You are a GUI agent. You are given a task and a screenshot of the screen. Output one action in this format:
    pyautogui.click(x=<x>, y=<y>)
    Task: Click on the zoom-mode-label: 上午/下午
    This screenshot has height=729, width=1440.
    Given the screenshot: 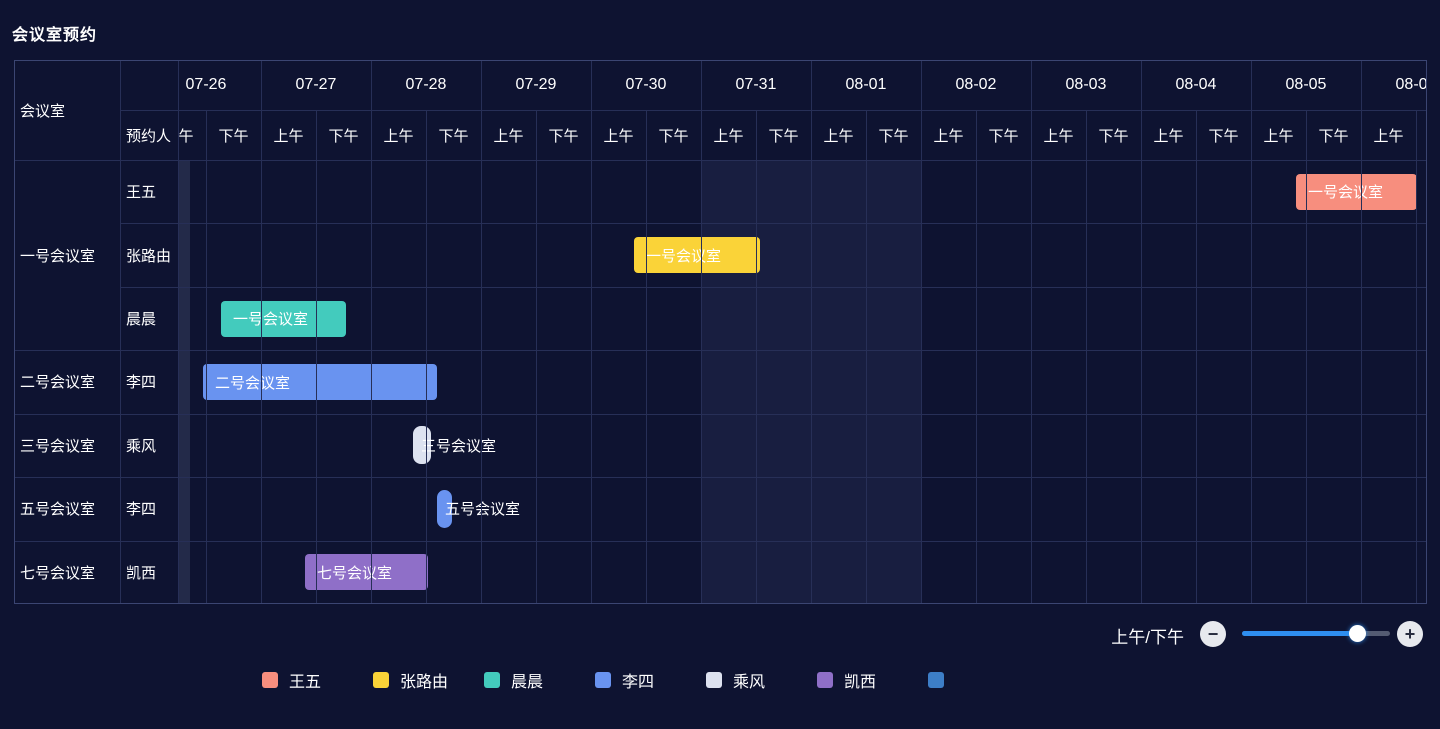 What is the action you would take?
    pyautogui.click(x=1147, y=637)
    